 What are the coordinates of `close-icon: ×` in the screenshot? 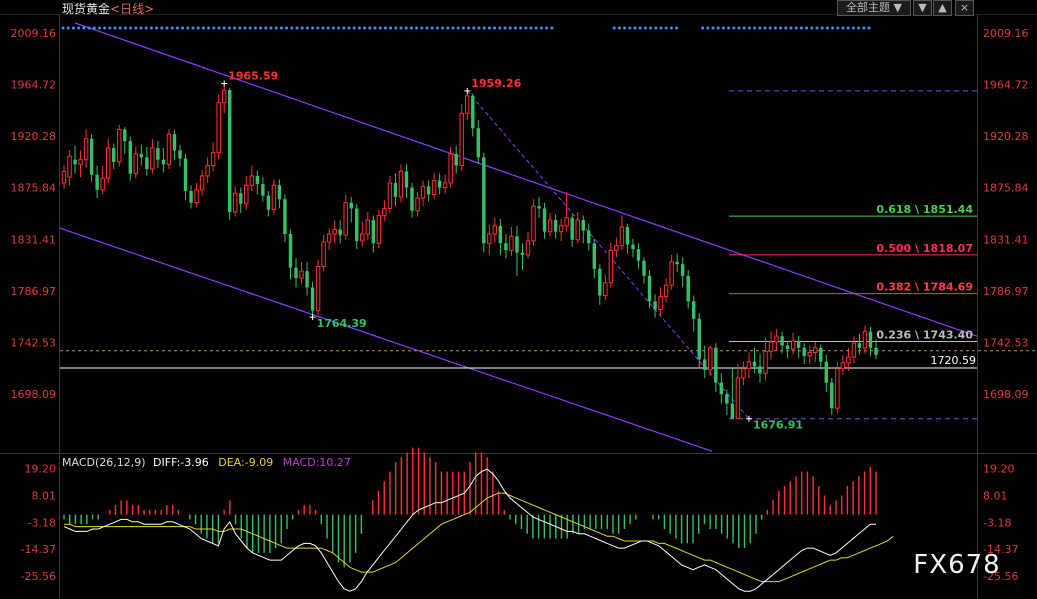 It's located at (964, 7).